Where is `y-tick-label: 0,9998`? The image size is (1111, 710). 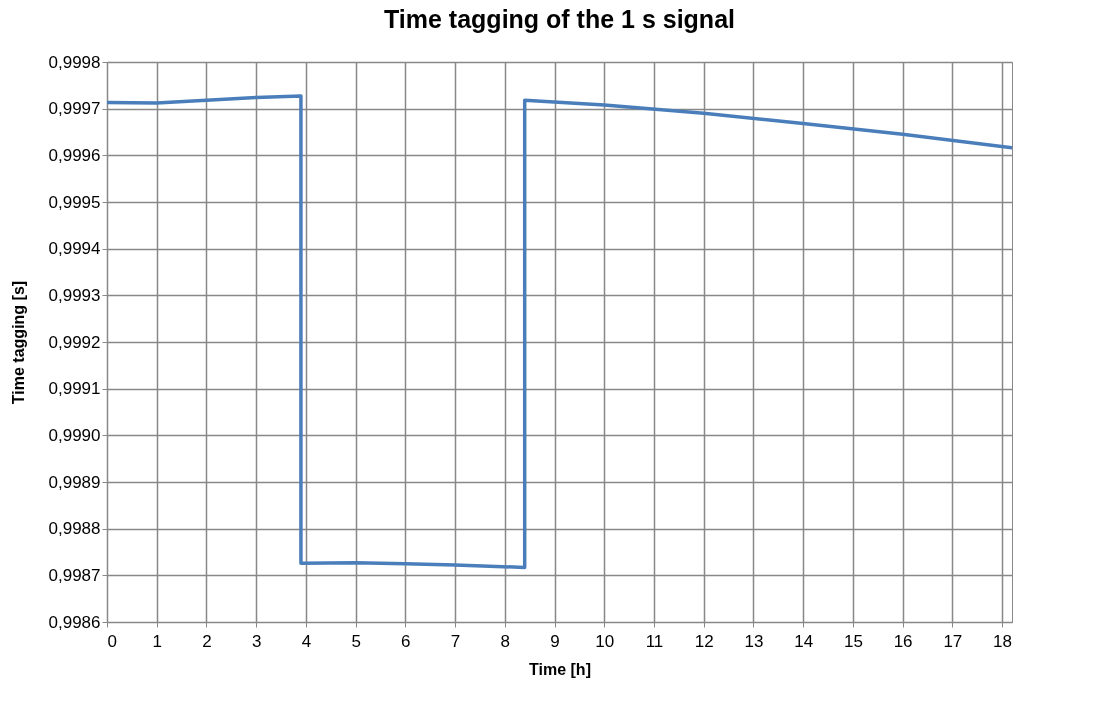 y-tick-label: 0,9998 is located at coordinates (74, 62).